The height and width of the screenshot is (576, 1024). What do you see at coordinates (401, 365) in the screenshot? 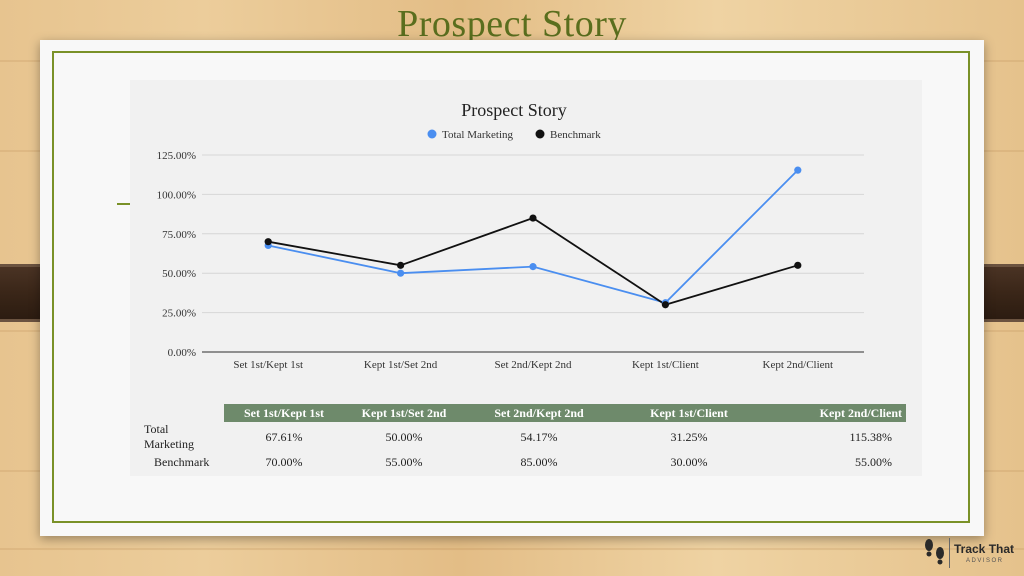
I see `x-tick-label: Kept 1st/Set 2nd` at bounding box center [401, 365].